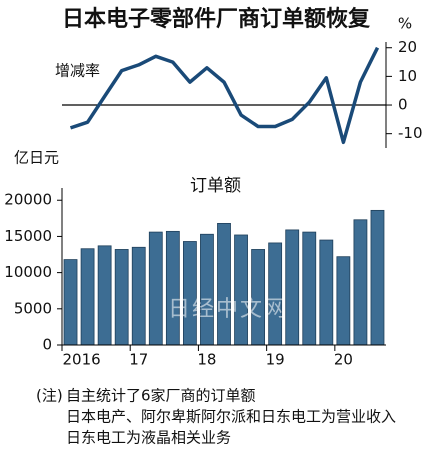 This screenshot has width=430, height=460. What do you see at coordinates (47, 345) in the screenshot?
I see `y-tick-label: 0` at bounding box center [47, 345].